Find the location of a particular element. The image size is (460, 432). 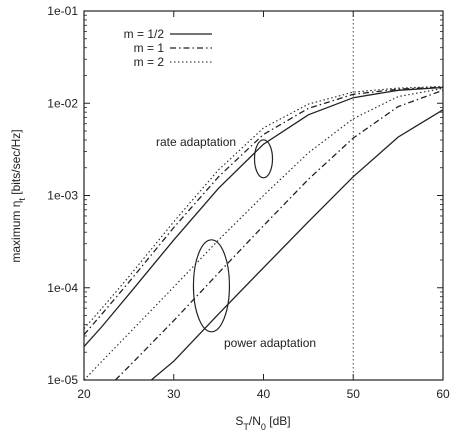

x-tick-label: 20 is located at coordinates (84, 394).